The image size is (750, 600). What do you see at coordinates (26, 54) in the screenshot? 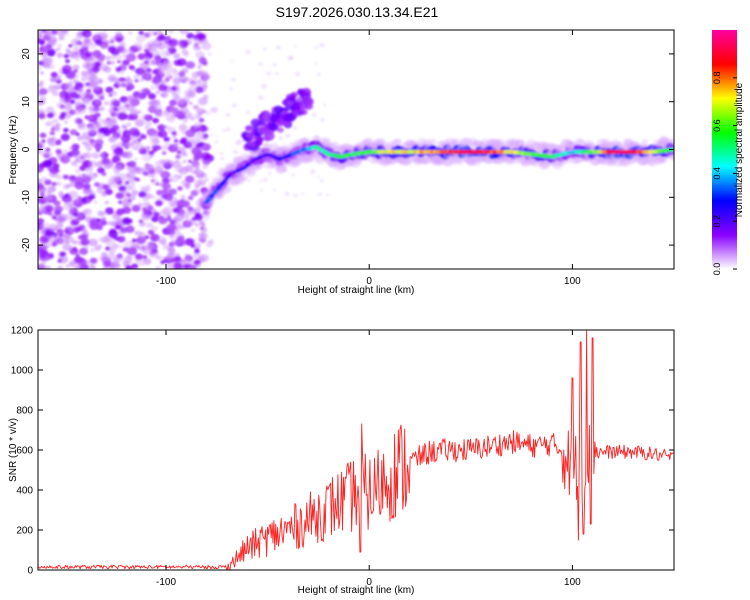
I see `y-tick-label: 20` at bounding box center [26, 54].